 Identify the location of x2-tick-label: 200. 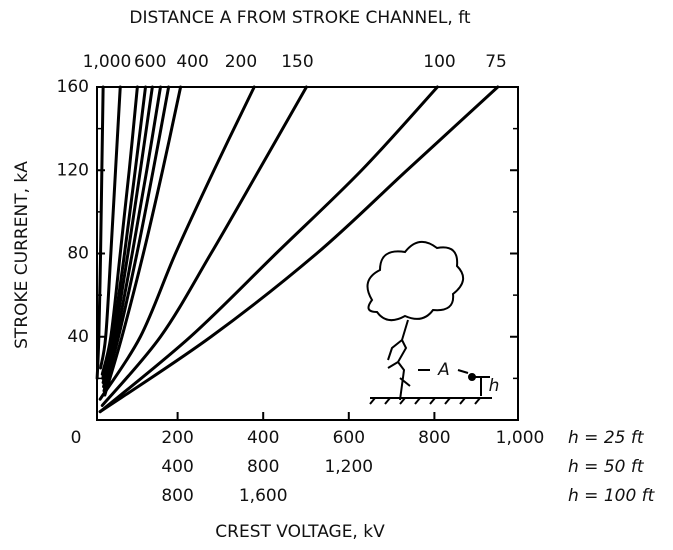
(241, 62).